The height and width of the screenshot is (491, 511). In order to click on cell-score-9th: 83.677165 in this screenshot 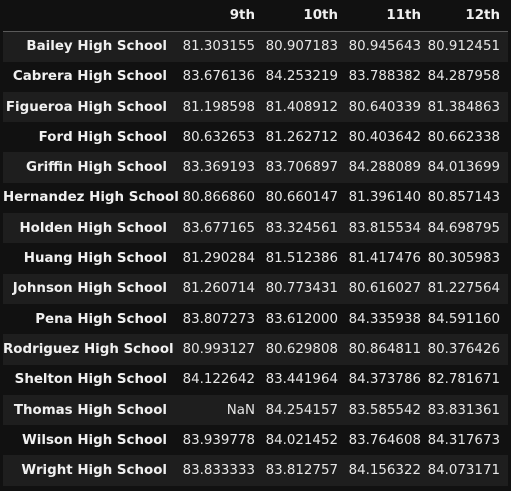, I will do `click(218, 228)`.